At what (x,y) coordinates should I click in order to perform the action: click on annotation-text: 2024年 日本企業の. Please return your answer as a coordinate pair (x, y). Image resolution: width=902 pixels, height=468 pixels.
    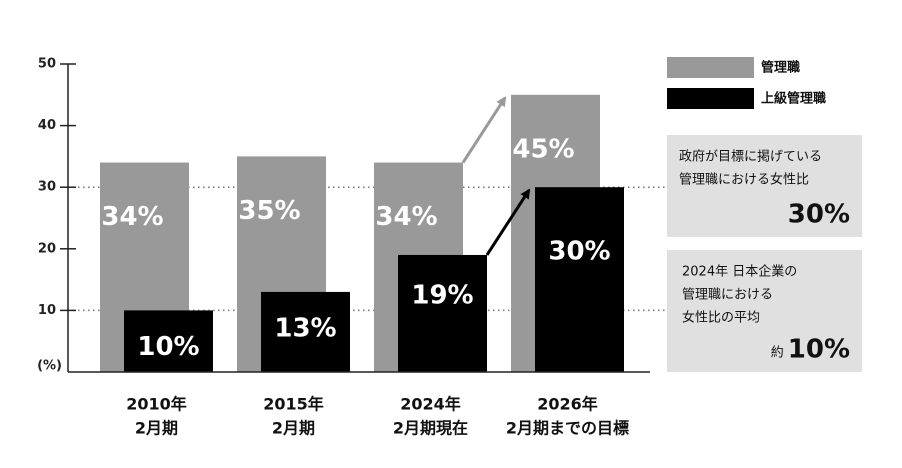
    Looking at the image, I should click on (739, 272).